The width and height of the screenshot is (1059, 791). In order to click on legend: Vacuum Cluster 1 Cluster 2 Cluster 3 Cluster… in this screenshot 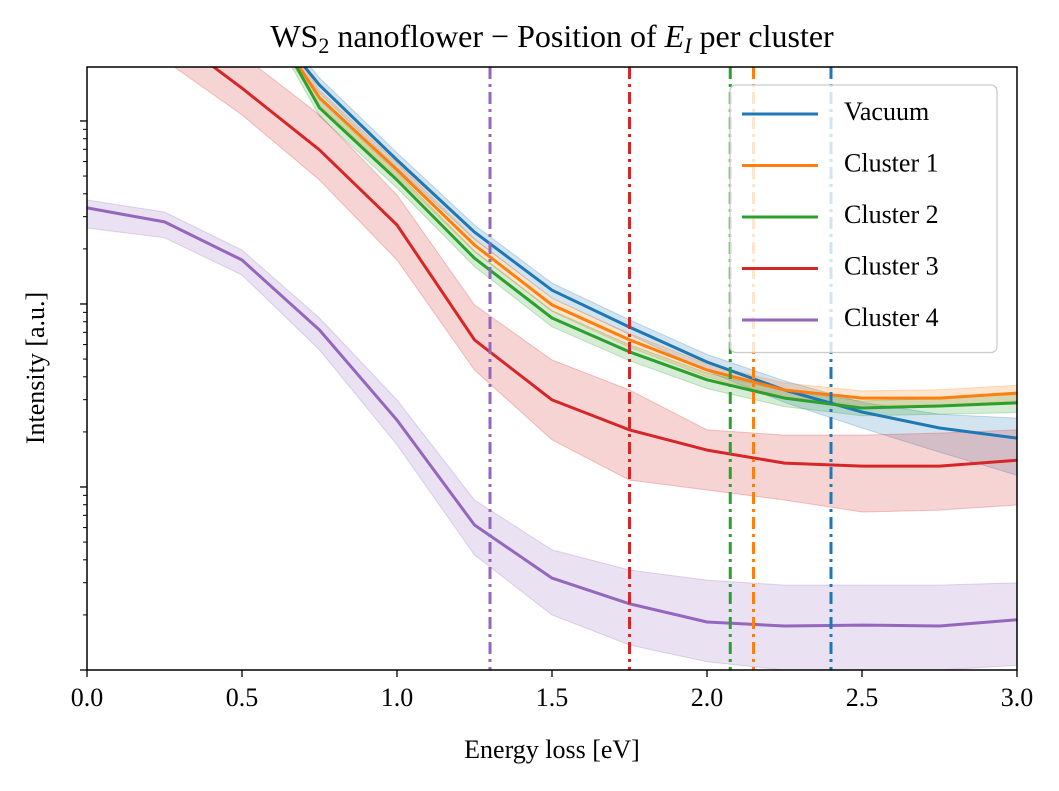, I will do `click(863, 219)`.